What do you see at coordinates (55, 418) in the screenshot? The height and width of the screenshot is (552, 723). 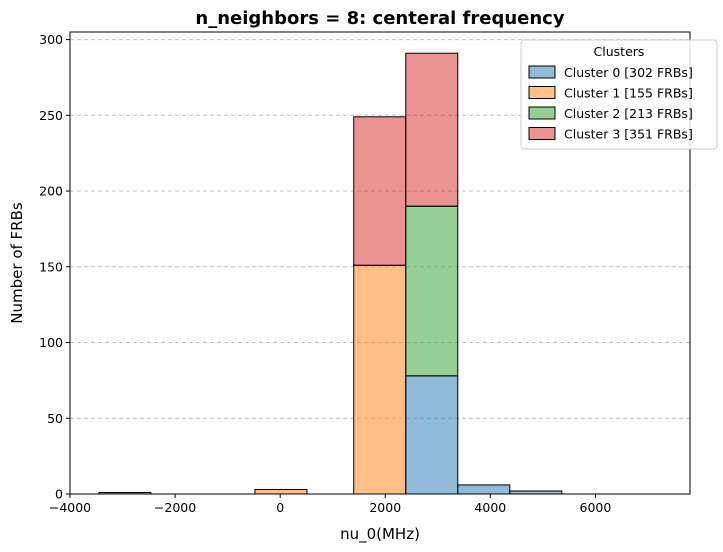 I see `y-tick-label: 50` at bounding box center [55, 418].